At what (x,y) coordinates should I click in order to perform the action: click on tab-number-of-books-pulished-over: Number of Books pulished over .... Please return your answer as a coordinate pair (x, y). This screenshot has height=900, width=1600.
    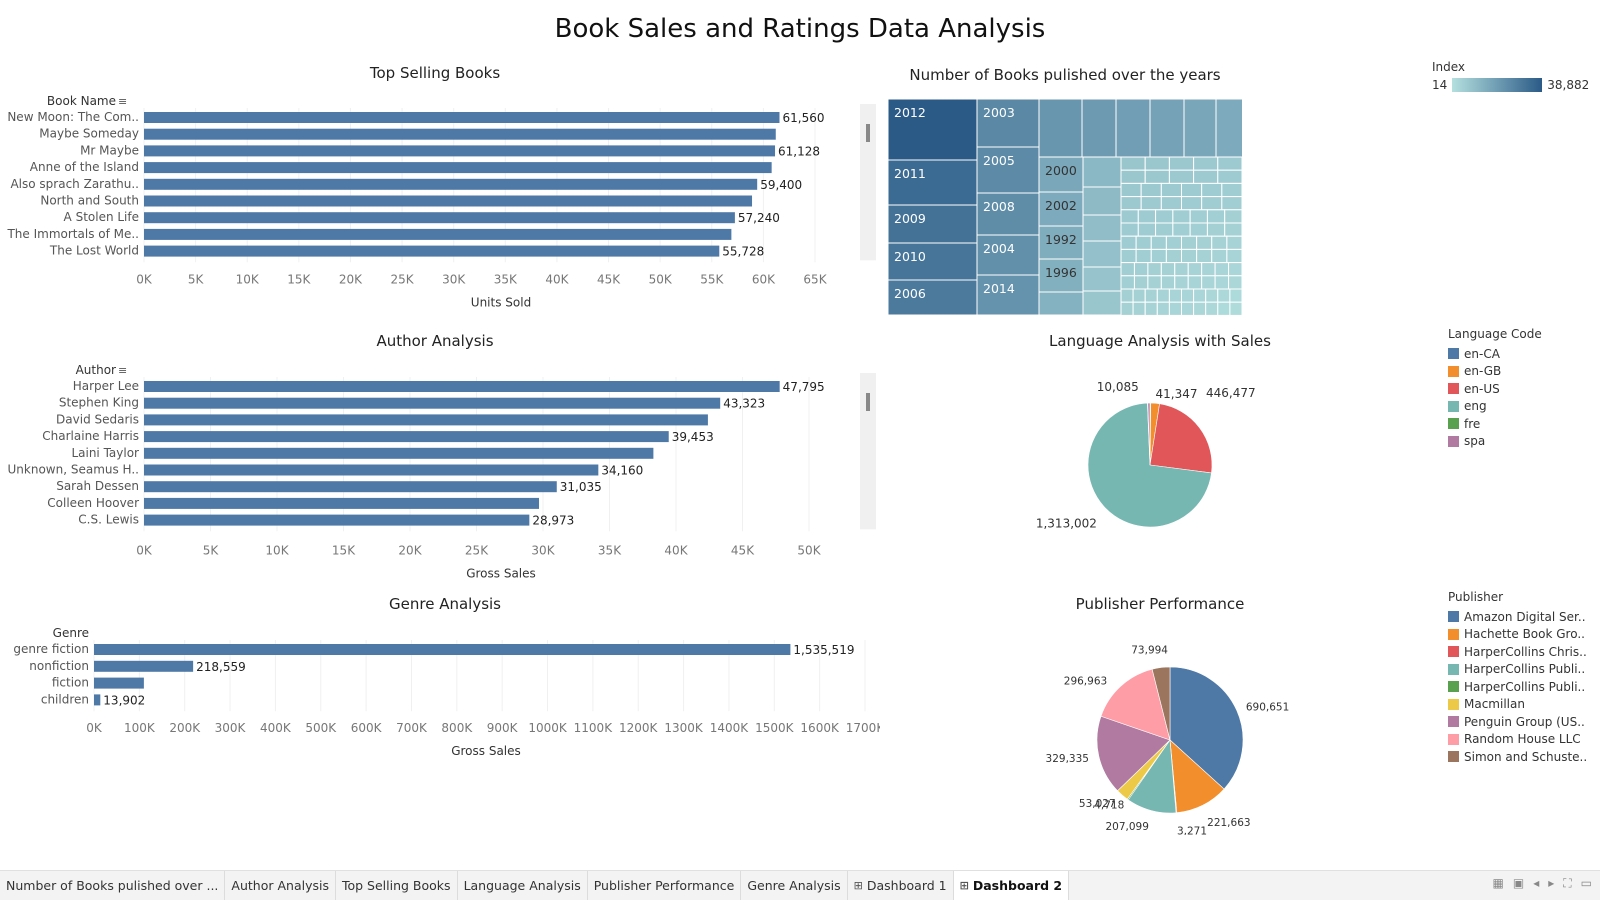
    Looking at the image, I should click on (113, 885).